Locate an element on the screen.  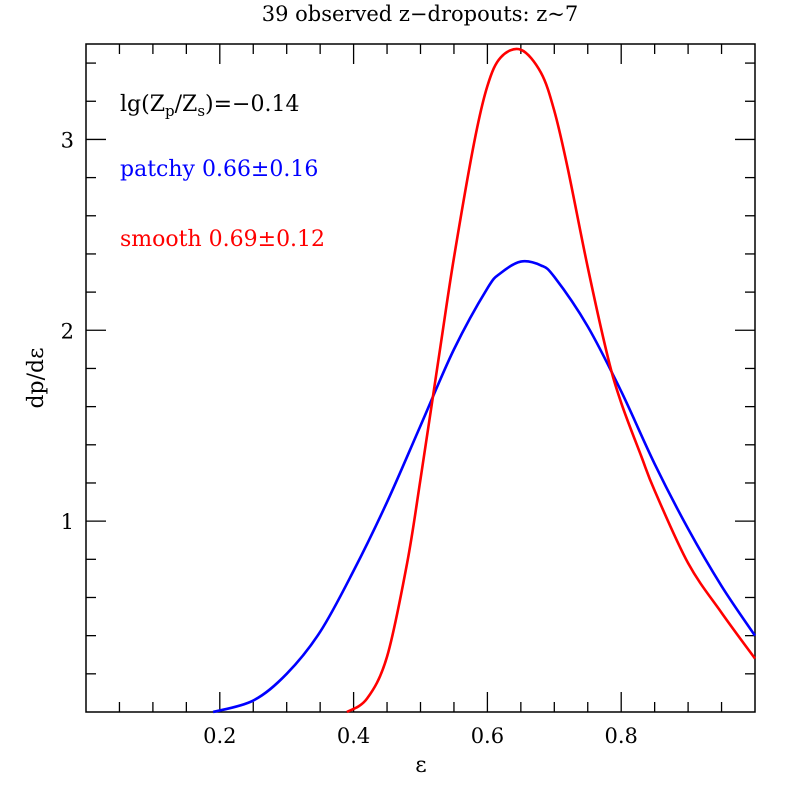
metallicity-sub-s: s is located at coordinates (201, 111).